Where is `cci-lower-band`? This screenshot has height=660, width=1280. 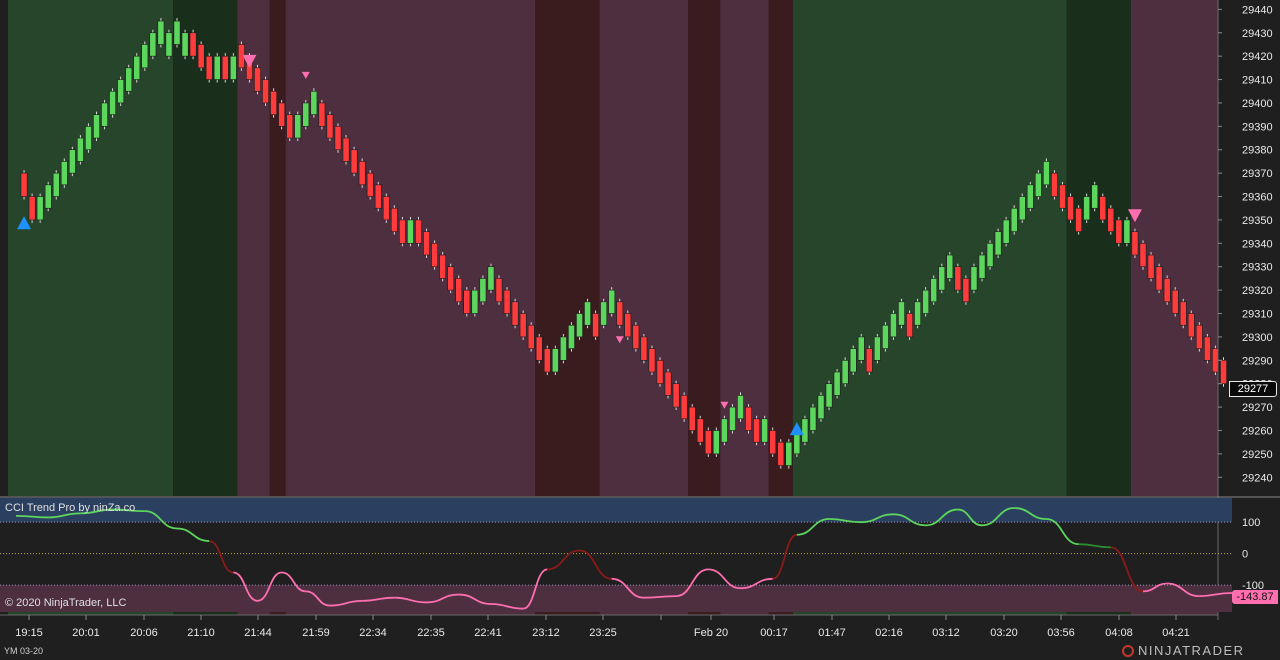
cci-lower-band is located at coordinates (616, 598).